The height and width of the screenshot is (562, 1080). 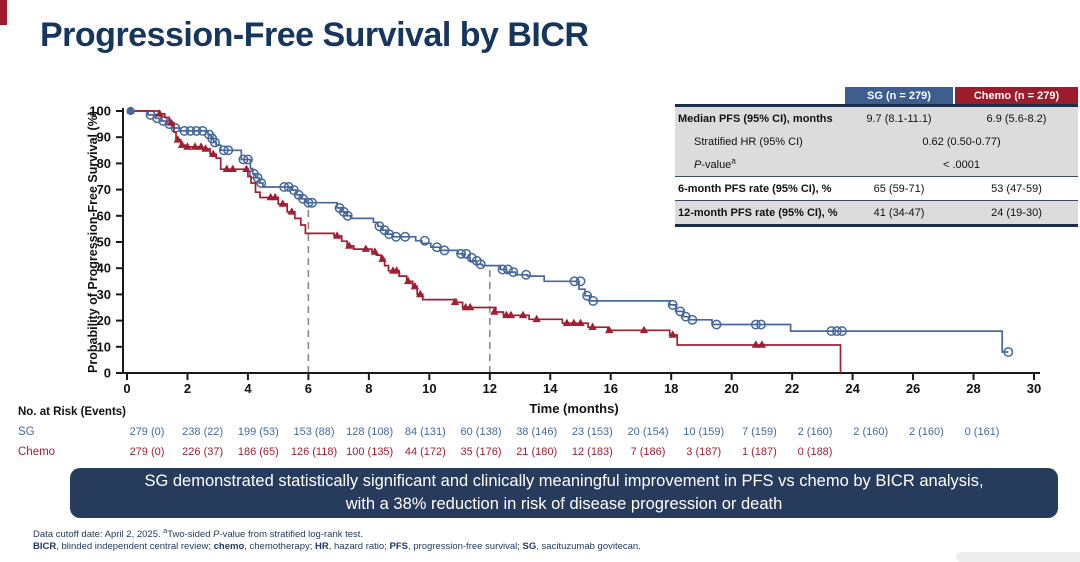 I want to click on at-risk-value: 186 (65), so click(x=258, y=452).